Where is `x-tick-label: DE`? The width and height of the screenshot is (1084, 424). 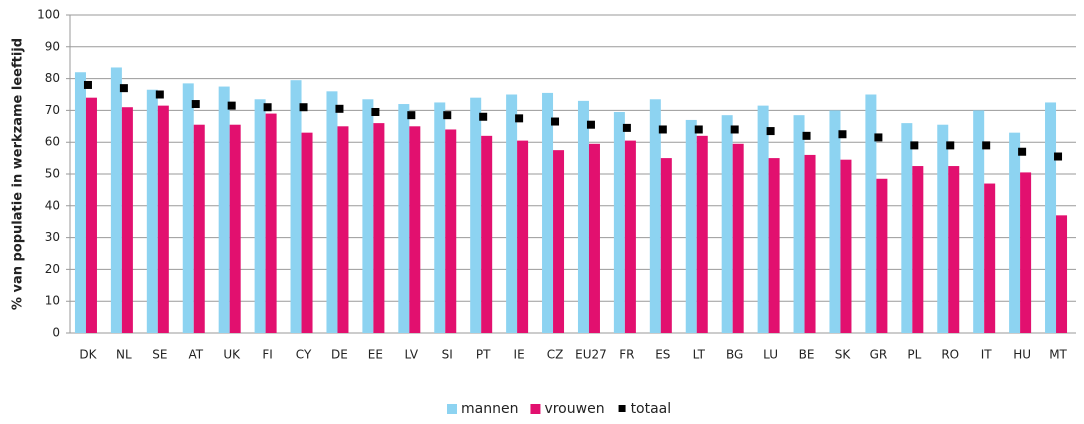
x-tick-label: DE is located at coordinates (339, 355).